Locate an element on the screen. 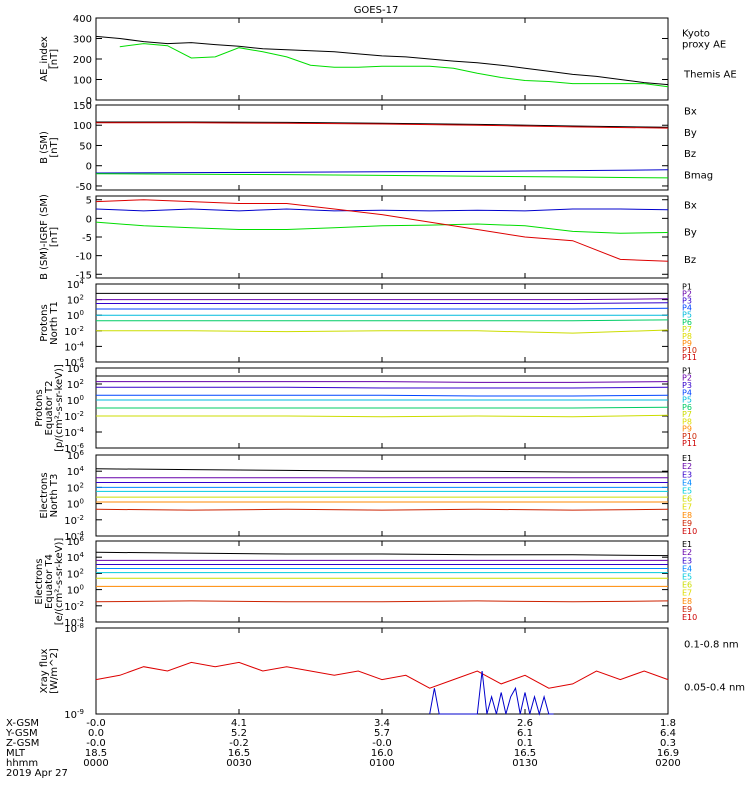 This screenshot has height=800, width=750. axis-row-value: 16.9 is located at coordinates (668, 753).